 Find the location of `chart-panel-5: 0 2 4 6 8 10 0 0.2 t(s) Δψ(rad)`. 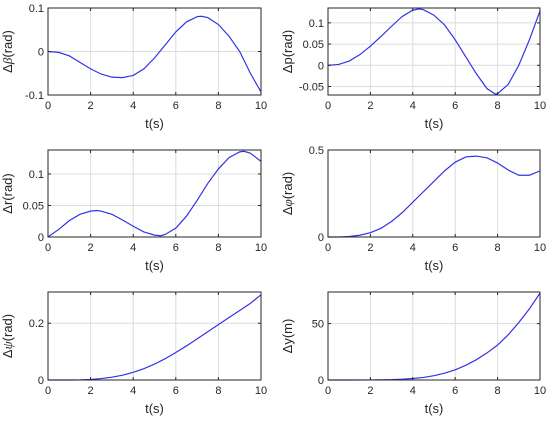

chart-panel-5: 0 2 4 6 8 10 0 0.2 t(s) Δψ(rad) is located at coordinates (133, 353).